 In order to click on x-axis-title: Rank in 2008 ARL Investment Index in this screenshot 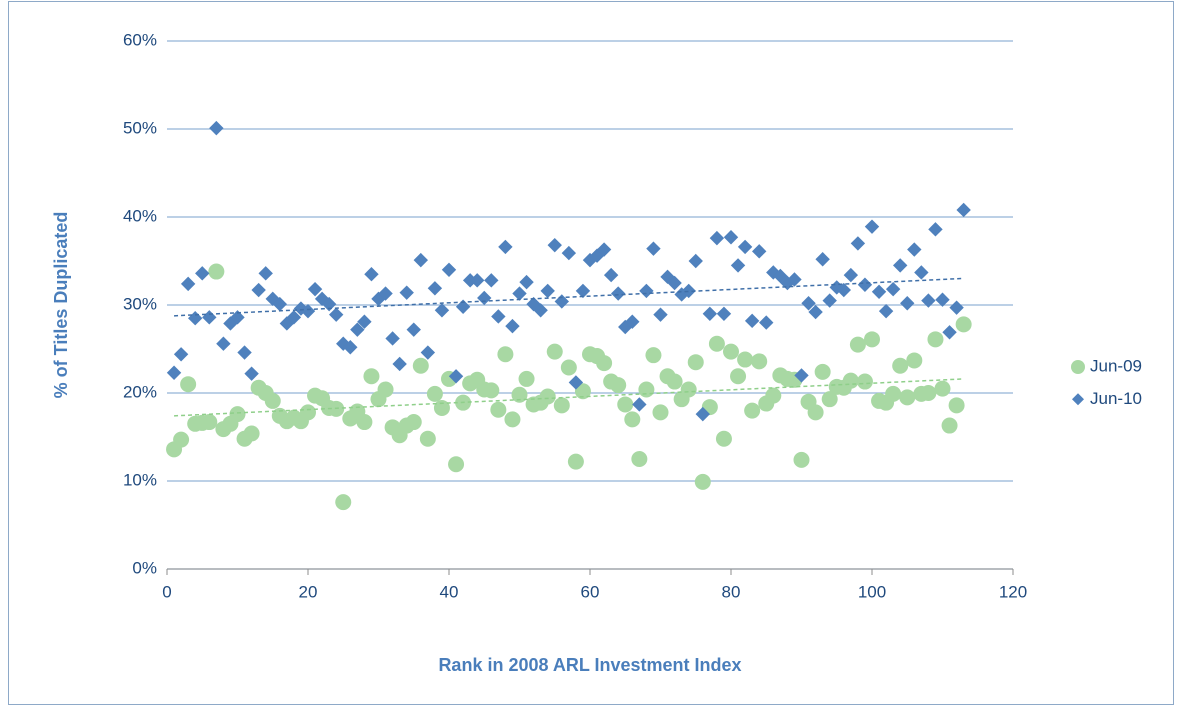, I will do `click(589, 665)`.